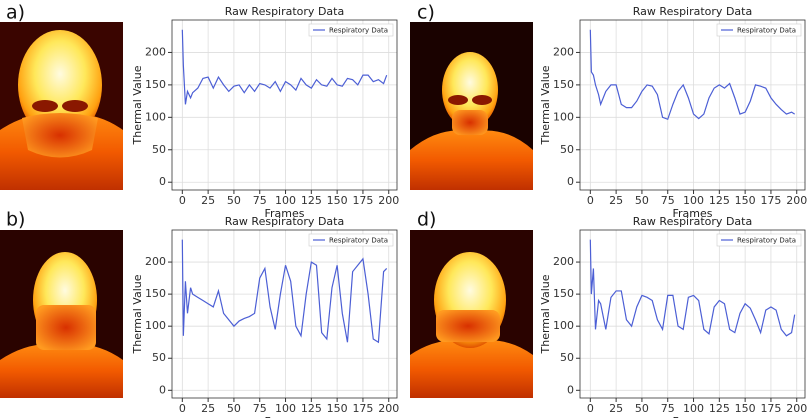 Image resolution: width=812 pixels, height=418 pixels. Describe the element at coordinates (426, 13) in the screenshot. I see `panel-label: c)` at that location.